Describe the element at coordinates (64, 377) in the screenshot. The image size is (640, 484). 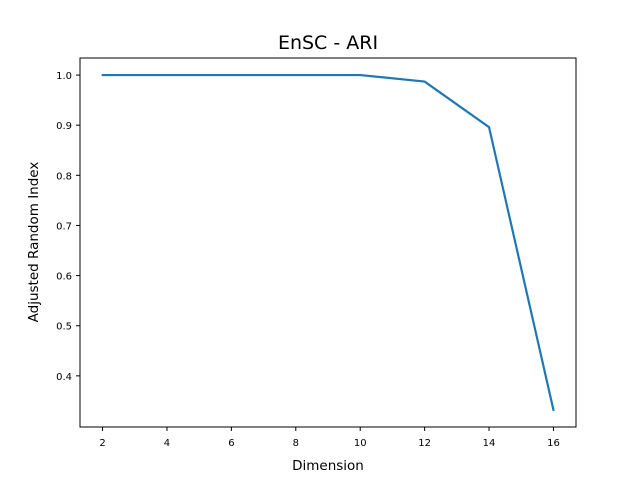
I see `y-tick-label: 0.4` at that location.